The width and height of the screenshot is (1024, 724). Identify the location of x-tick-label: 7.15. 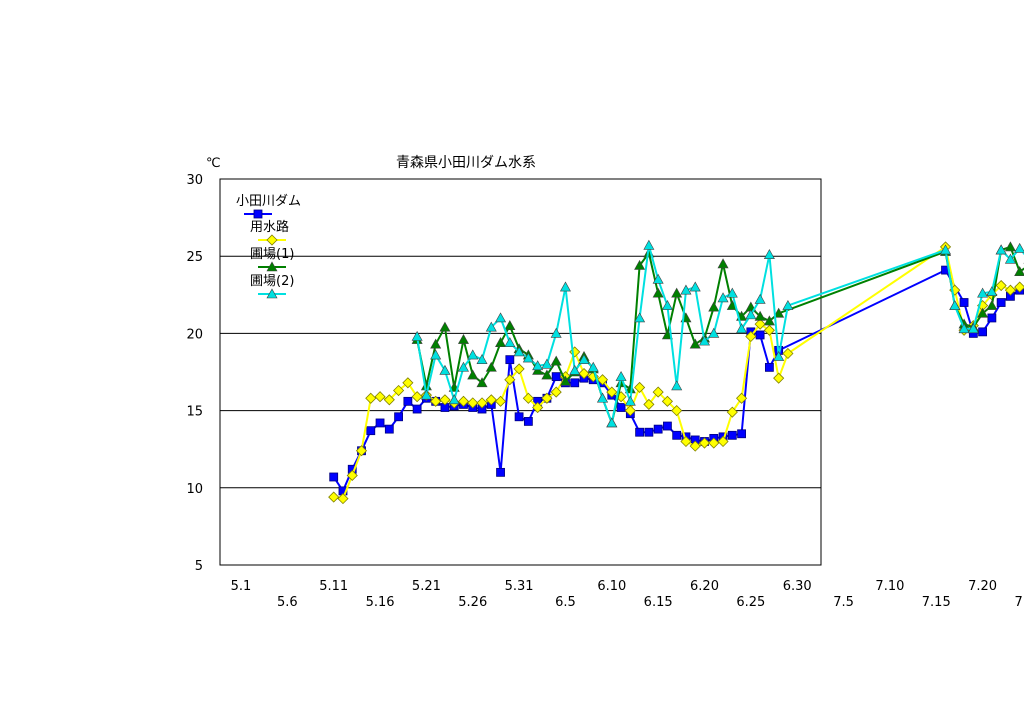
(936, 602).